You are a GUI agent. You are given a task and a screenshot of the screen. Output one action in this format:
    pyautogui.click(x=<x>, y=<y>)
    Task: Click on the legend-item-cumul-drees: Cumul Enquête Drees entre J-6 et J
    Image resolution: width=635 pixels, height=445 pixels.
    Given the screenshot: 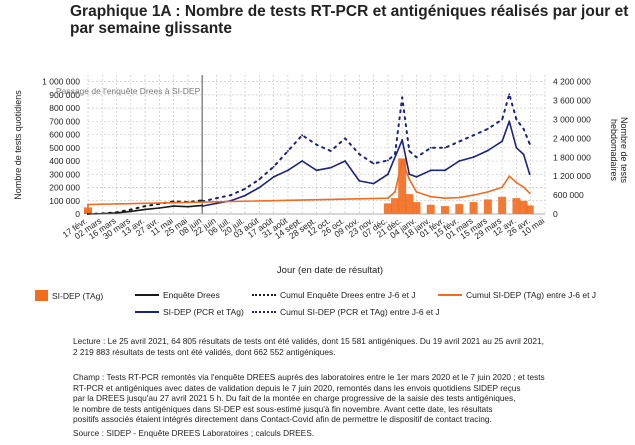 What is the action you would take?
    pyautogui.click(x=334, y=295)
    